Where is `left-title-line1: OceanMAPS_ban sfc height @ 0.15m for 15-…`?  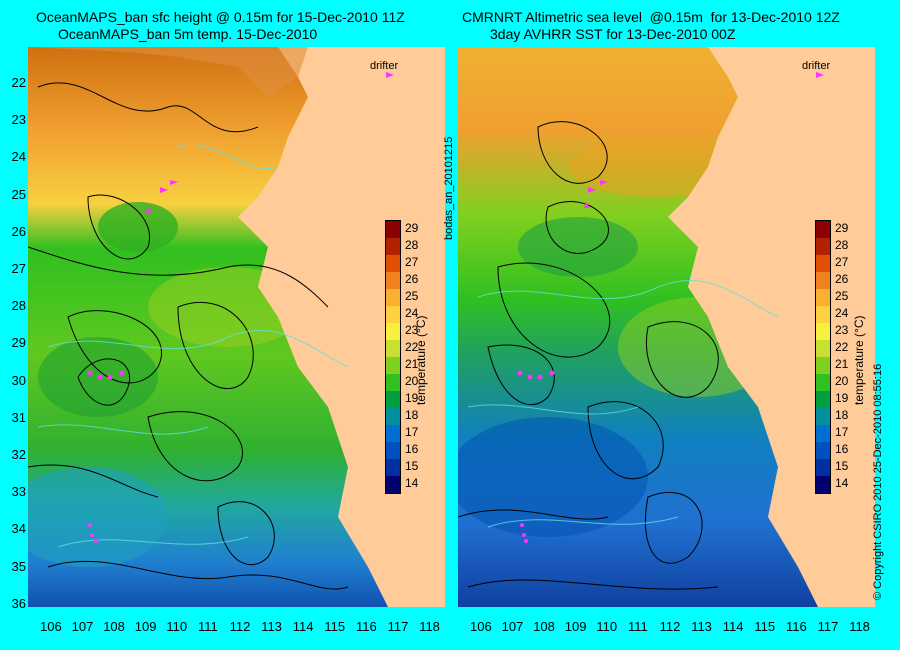 left-title-line1: OceanMAPS_ban sfc height @ 0.15m for 15-… is located at coordinates (220, 17).